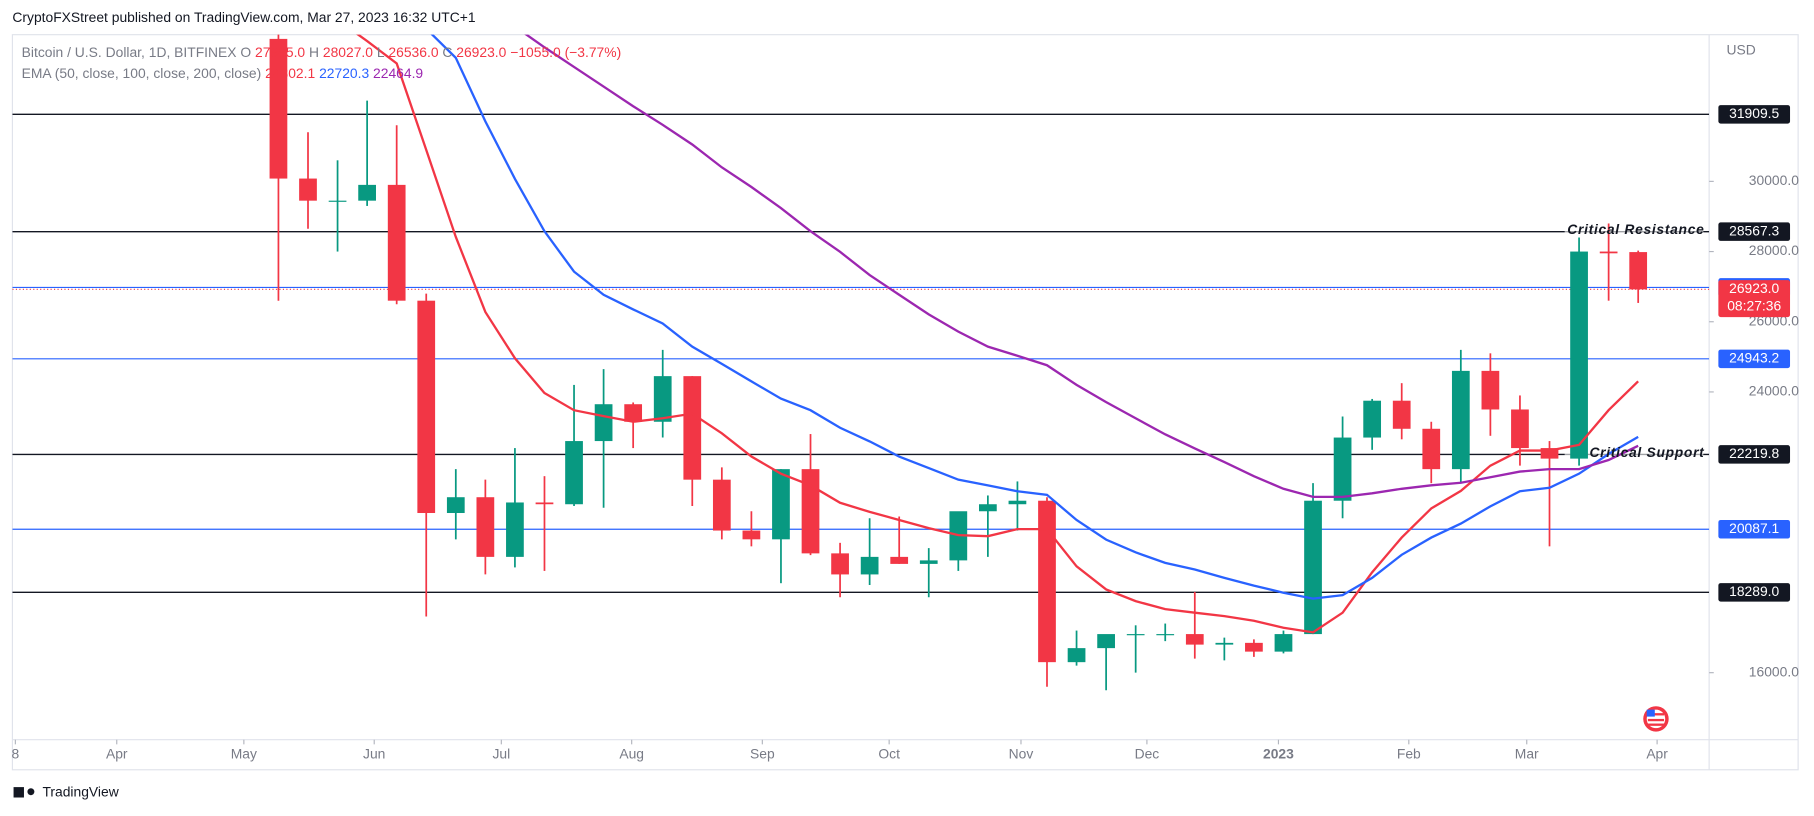  I want to click on x-tick-label: Nov, so click(1021, 753).